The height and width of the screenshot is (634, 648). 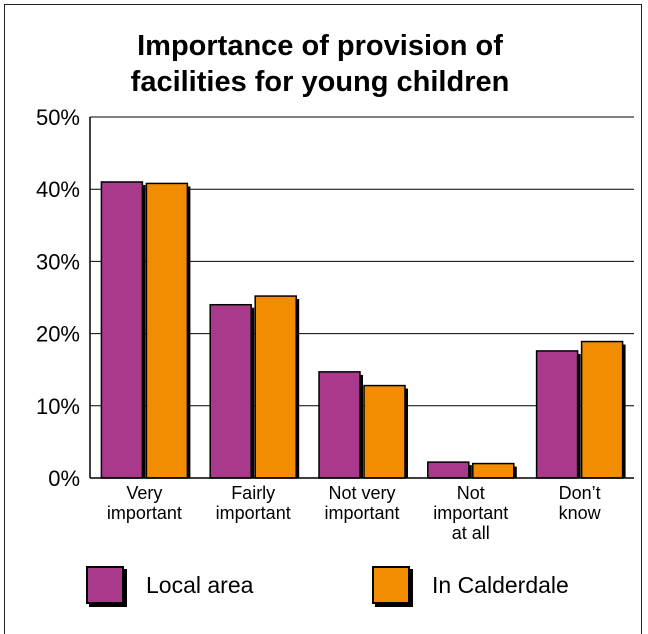 I want to click on y-tick-label: 30%, so click(x=58, y=261).